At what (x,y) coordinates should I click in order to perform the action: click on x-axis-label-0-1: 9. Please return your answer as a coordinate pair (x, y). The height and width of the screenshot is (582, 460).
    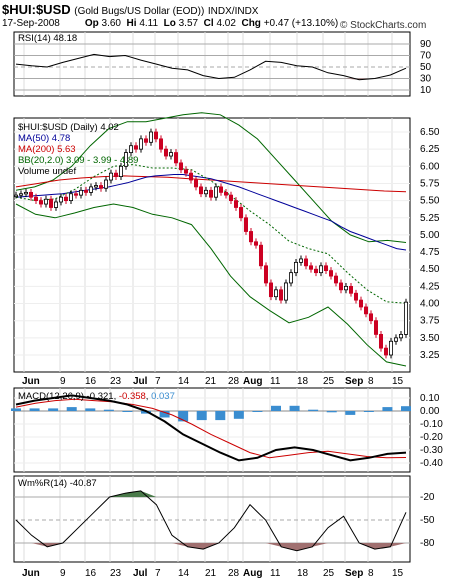
    Looking at the image, I should click on (63, 381).